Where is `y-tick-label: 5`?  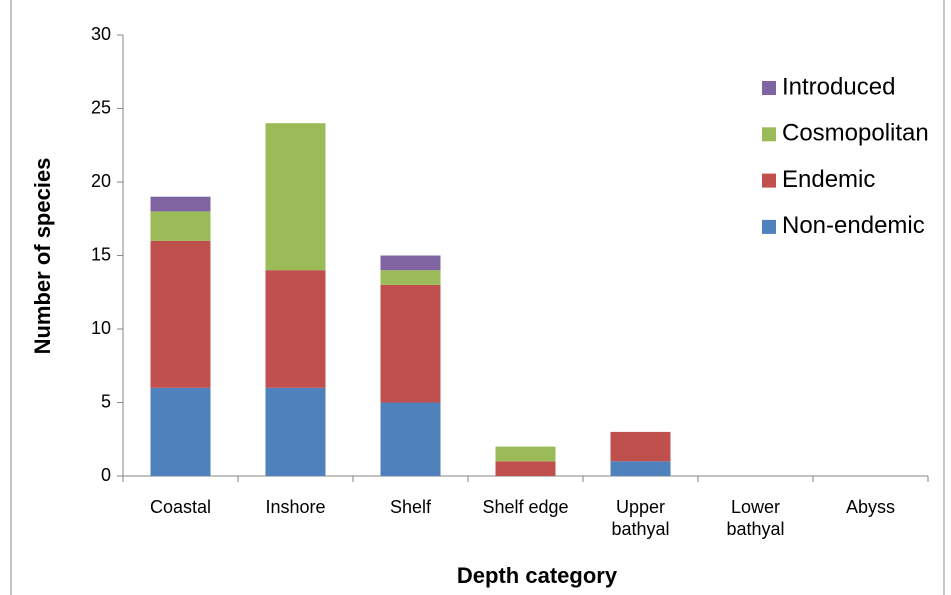 y-tick-label: 5 is located at coordinates (106, 401).